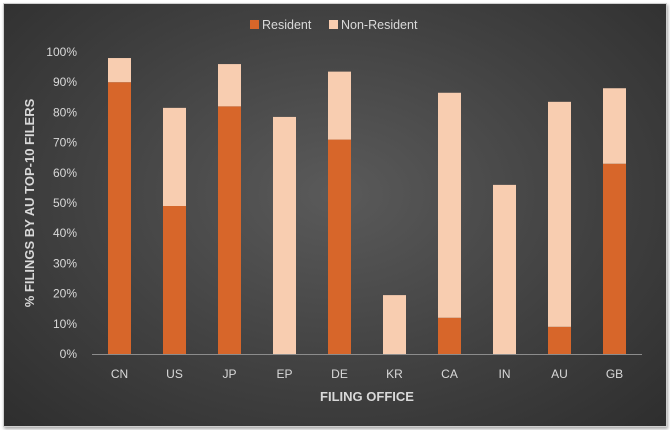 The width and height of the screenshot is (670, 430). I want to click on bar-cn-resident, so click(119, 218).